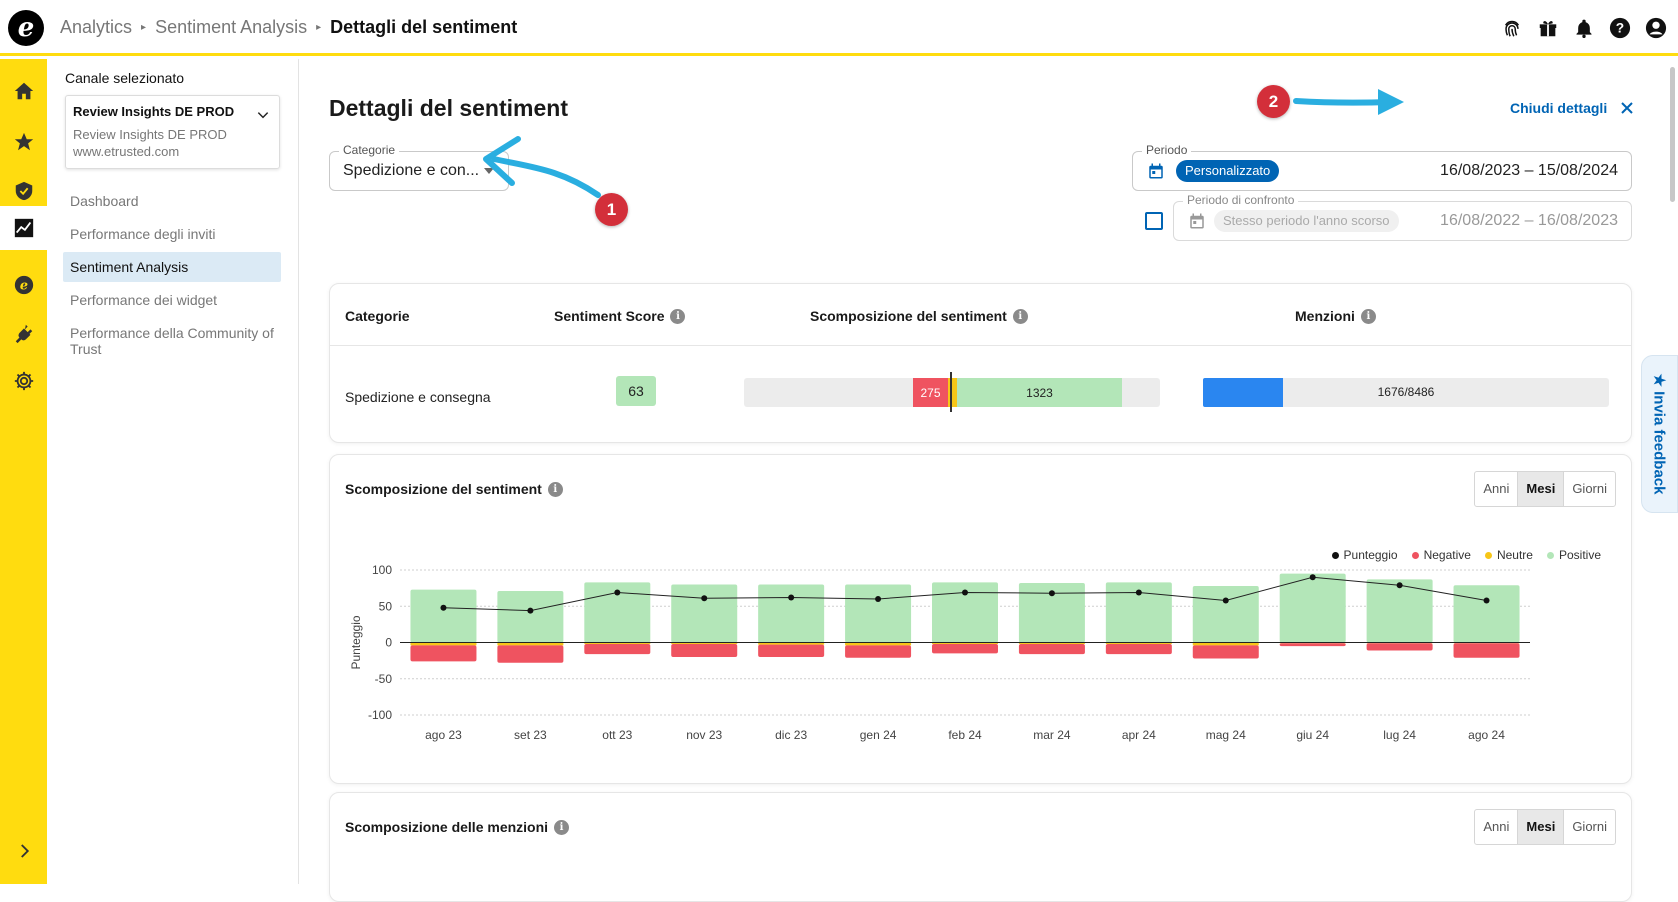  What do you see at coordinates (1548, 28) in the screenshot?
I see `gift-icon` at bounding box center [1548, 28].